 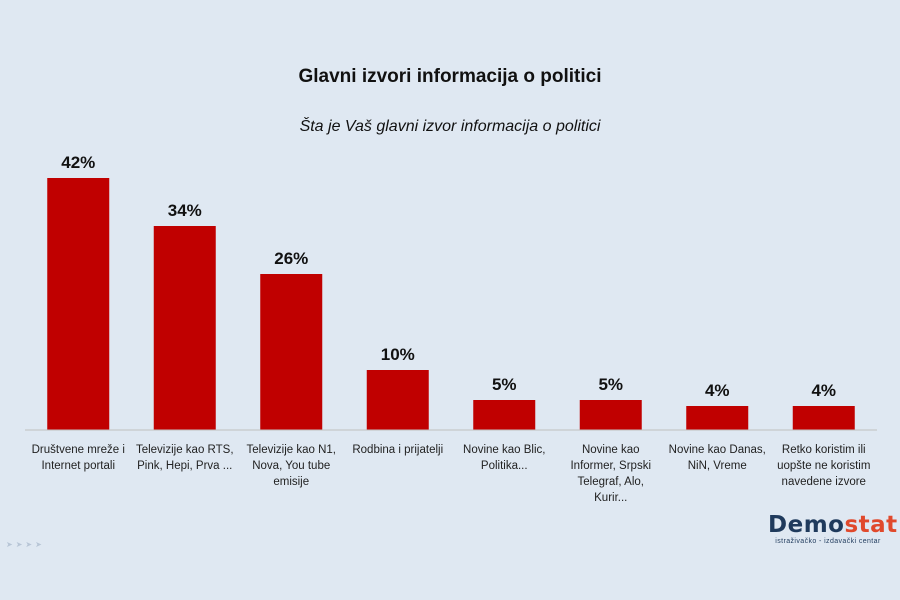 I want to click on category-label-line: Informer, Srpski, so click(x=610, y=466).